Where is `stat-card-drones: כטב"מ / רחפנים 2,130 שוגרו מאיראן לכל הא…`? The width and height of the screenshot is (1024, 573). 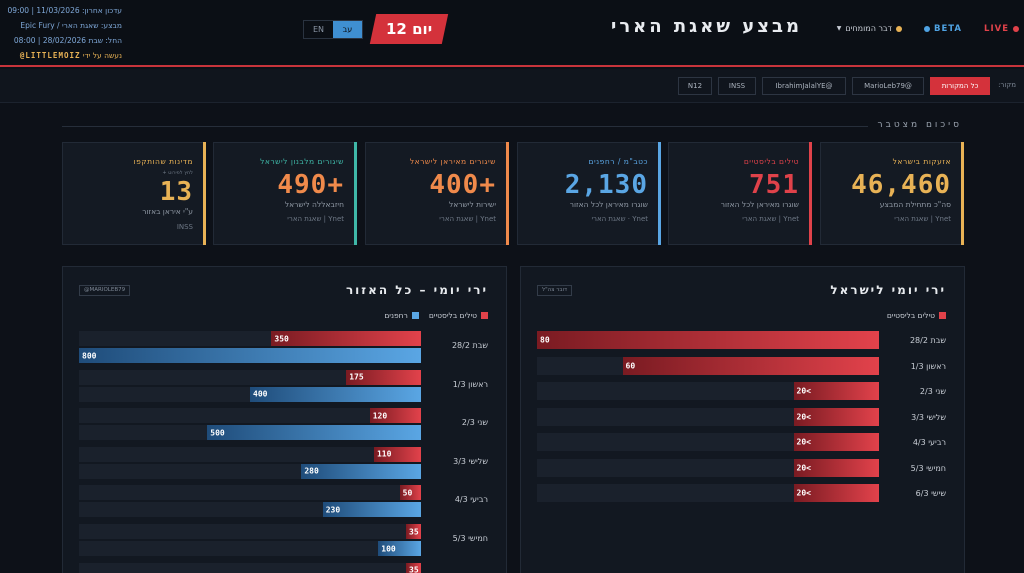
stat-card-drones: כטב"מ / רחפנים 2,130 שוגרו מאיראן לכל הא… is located at coordinates (589, 193).